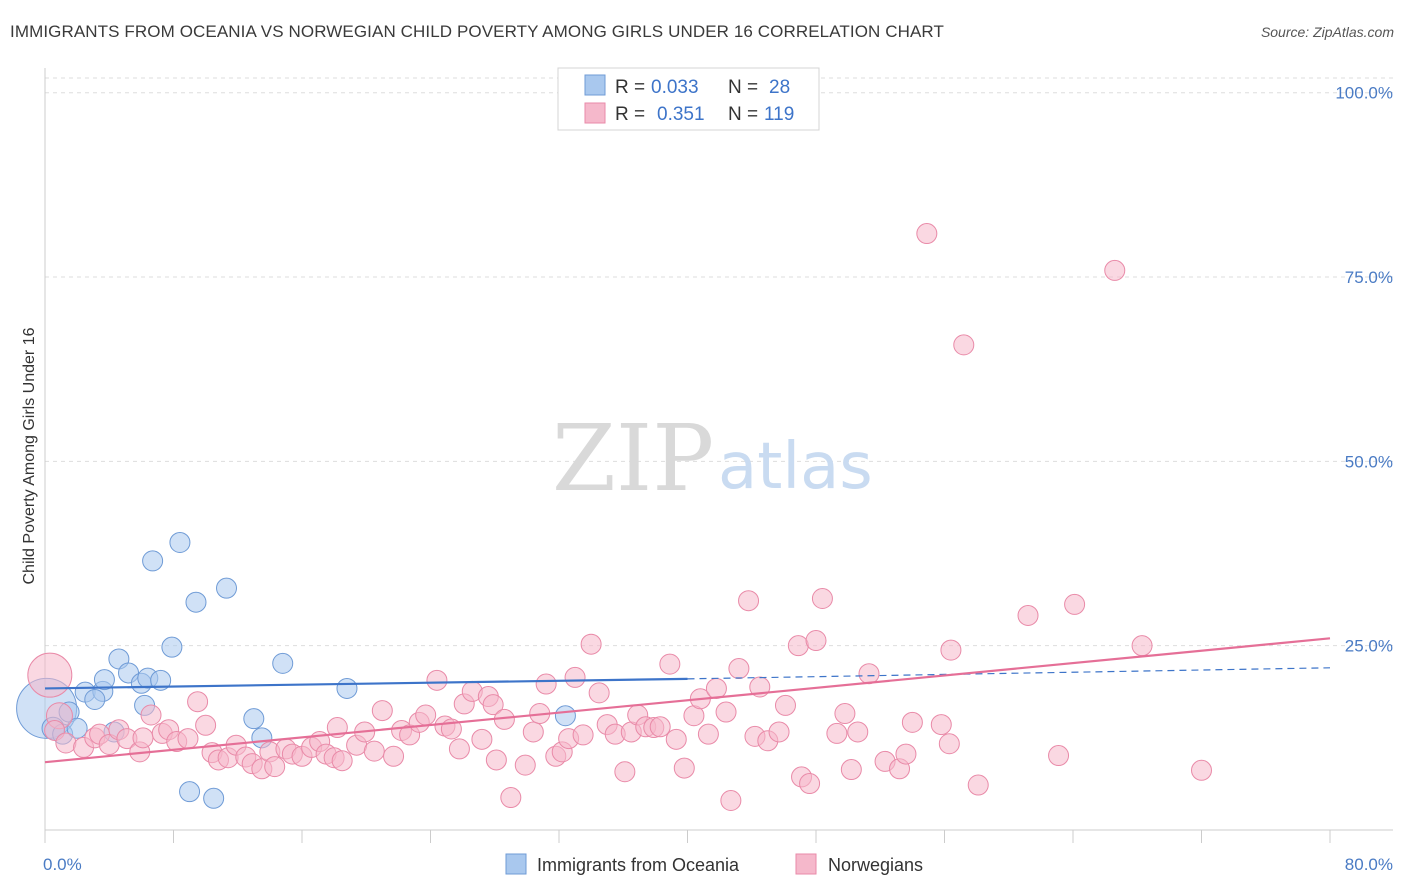  What do you see at coordinates (806, 864) in the screenshot?
I see `bottom-legend-swatch-norwegians` at bounding box center [806, 864].